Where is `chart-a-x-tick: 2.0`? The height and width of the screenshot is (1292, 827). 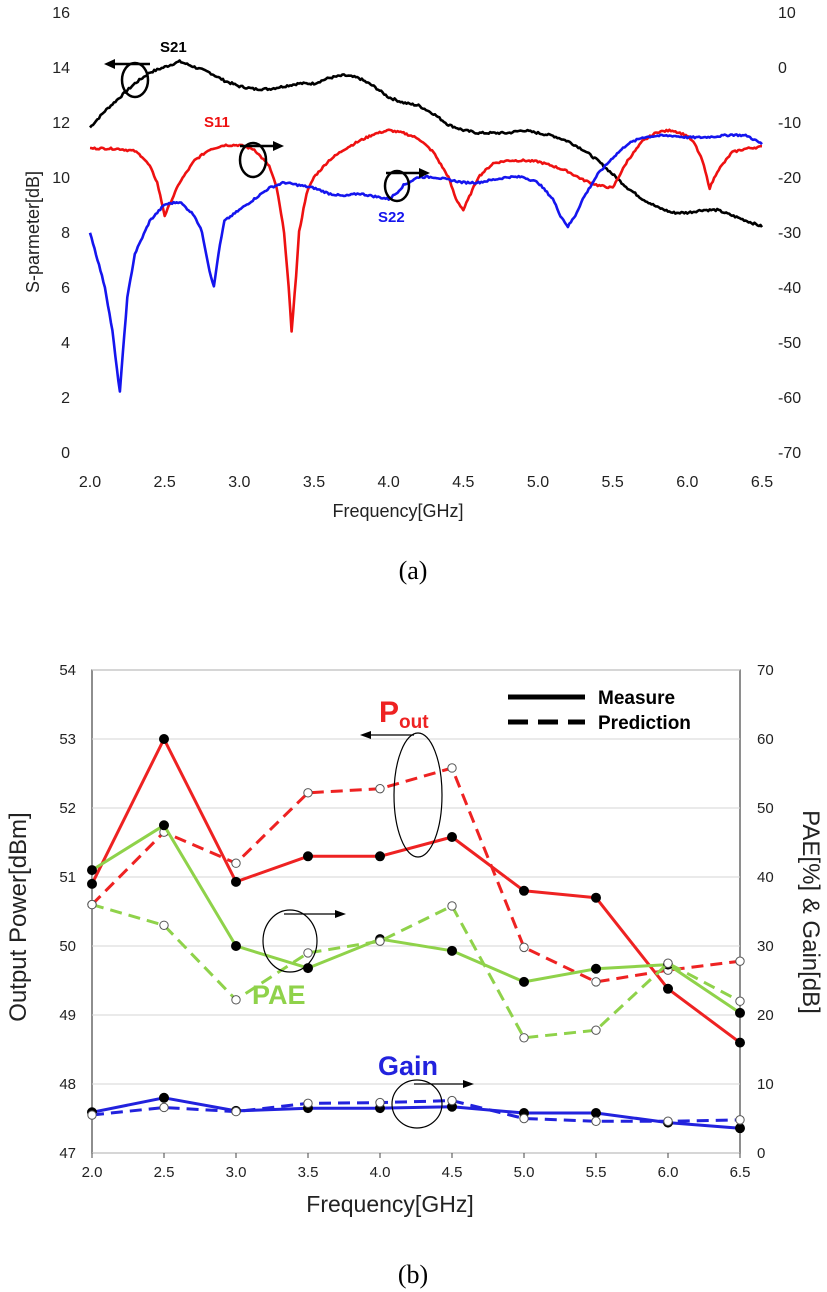 chart-a-x-tick: 2.0 is located at coordinates (90, 482).